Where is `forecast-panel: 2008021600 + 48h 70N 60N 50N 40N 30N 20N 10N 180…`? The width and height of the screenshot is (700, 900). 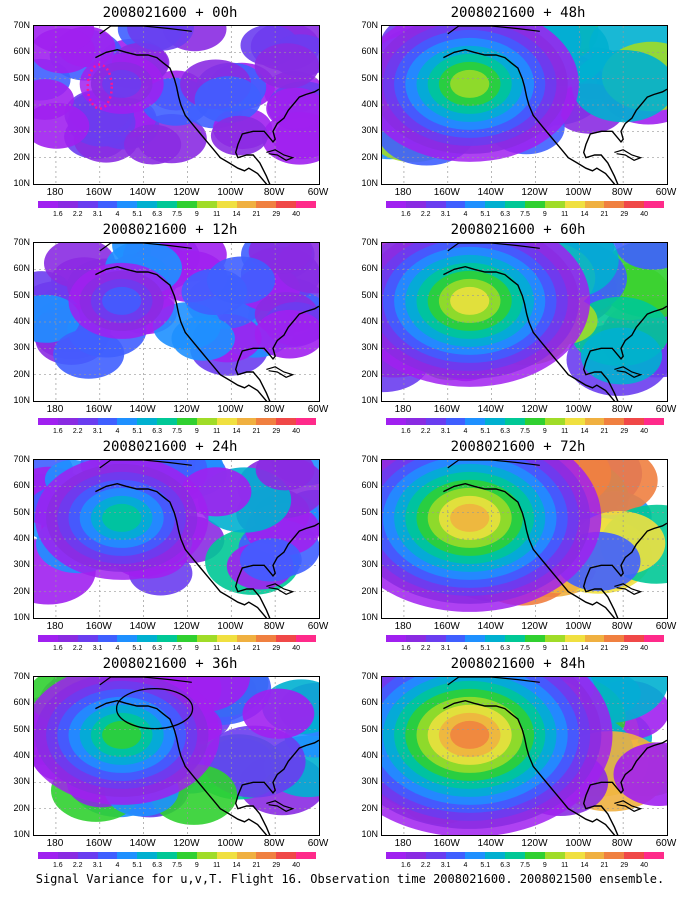
forecast-panel: 2008021600 + 48h 70N 60N 50N 40N 30N 20N 10N 180… is located at coordinates (518, 115).